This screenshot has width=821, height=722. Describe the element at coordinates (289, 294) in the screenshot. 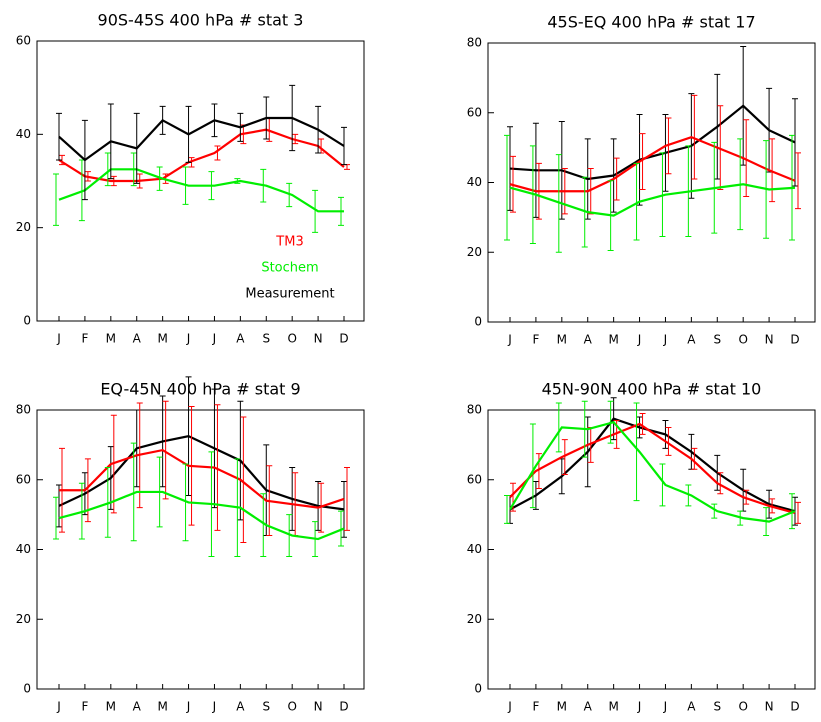

I see `legend-label: Measurement` at that location.